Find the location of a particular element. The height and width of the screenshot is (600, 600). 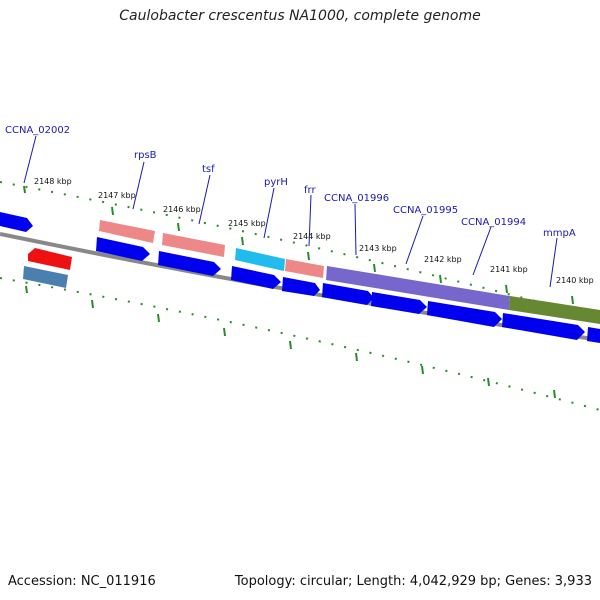

gene-label-ccna-01995: CCNA_01995 is located at coordinates (425, 210).